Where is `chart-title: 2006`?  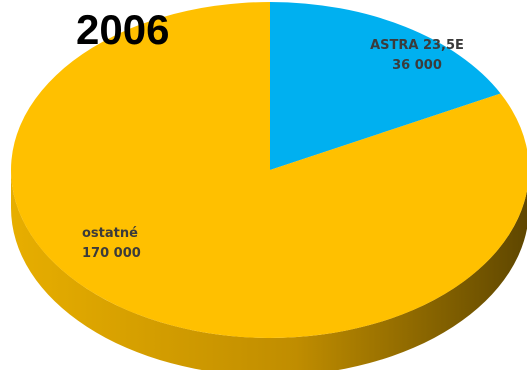
chart-title: 2006 is located at coordinates (123, 29).